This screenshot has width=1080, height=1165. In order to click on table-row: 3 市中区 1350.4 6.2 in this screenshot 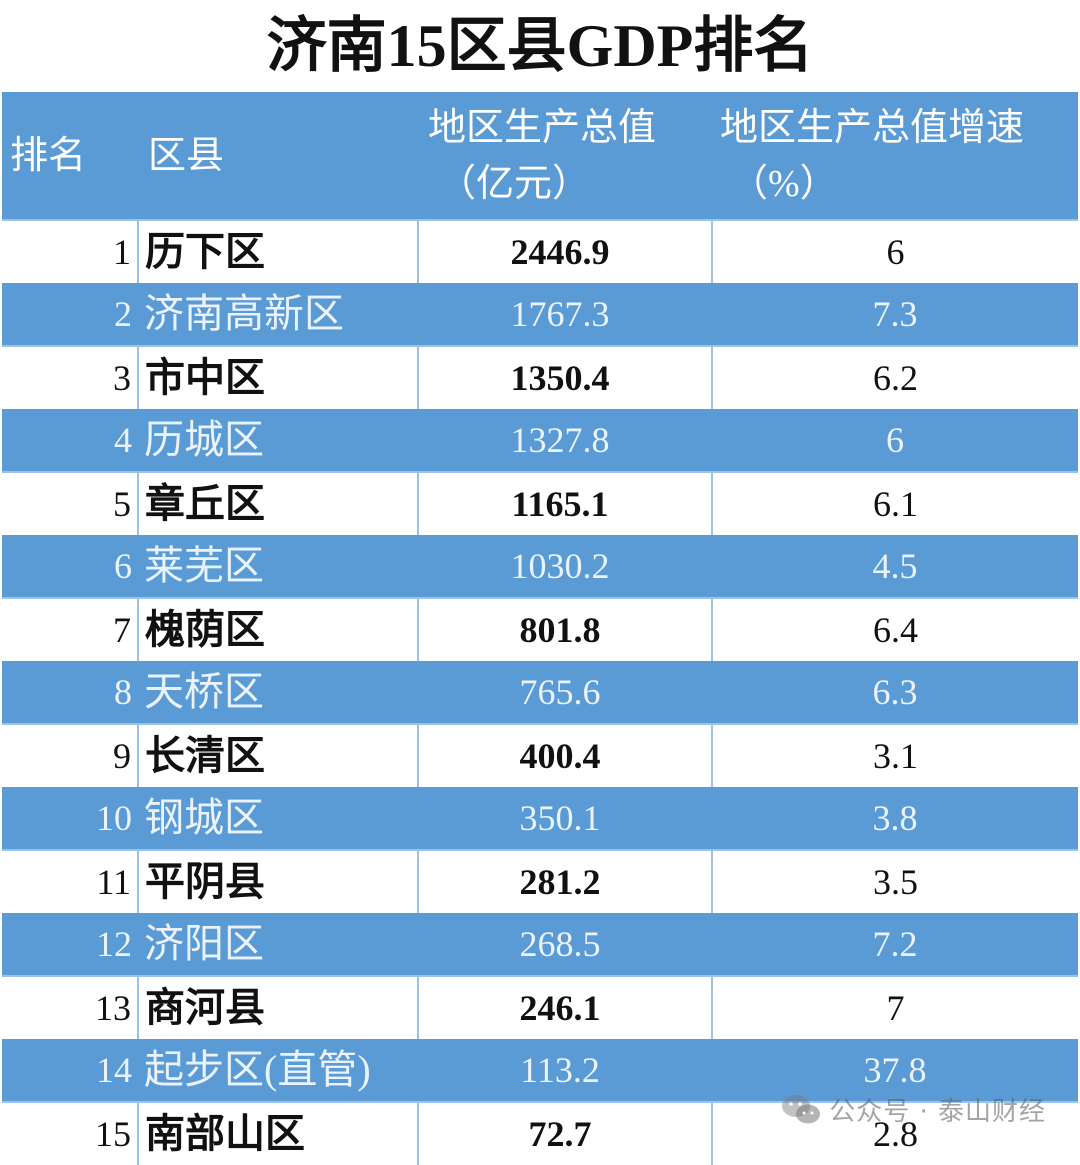, I will do `click(540, 377)`.